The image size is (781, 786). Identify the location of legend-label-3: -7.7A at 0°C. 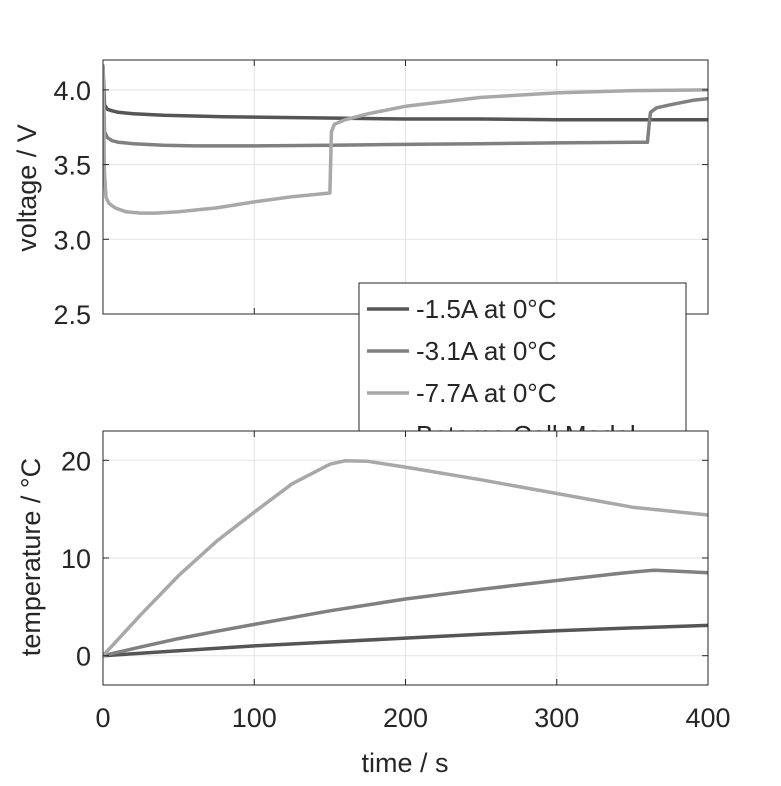
(486, 393).